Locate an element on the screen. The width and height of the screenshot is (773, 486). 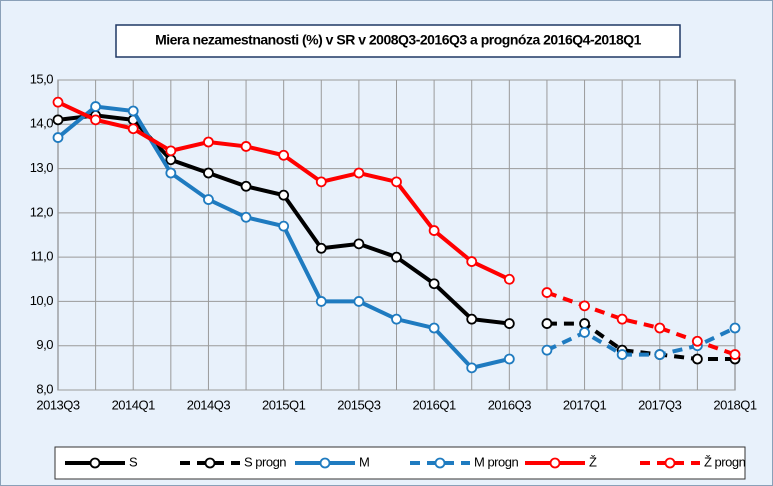
x-tick-label: 2014Q1 is located at coordinates (134, 404).